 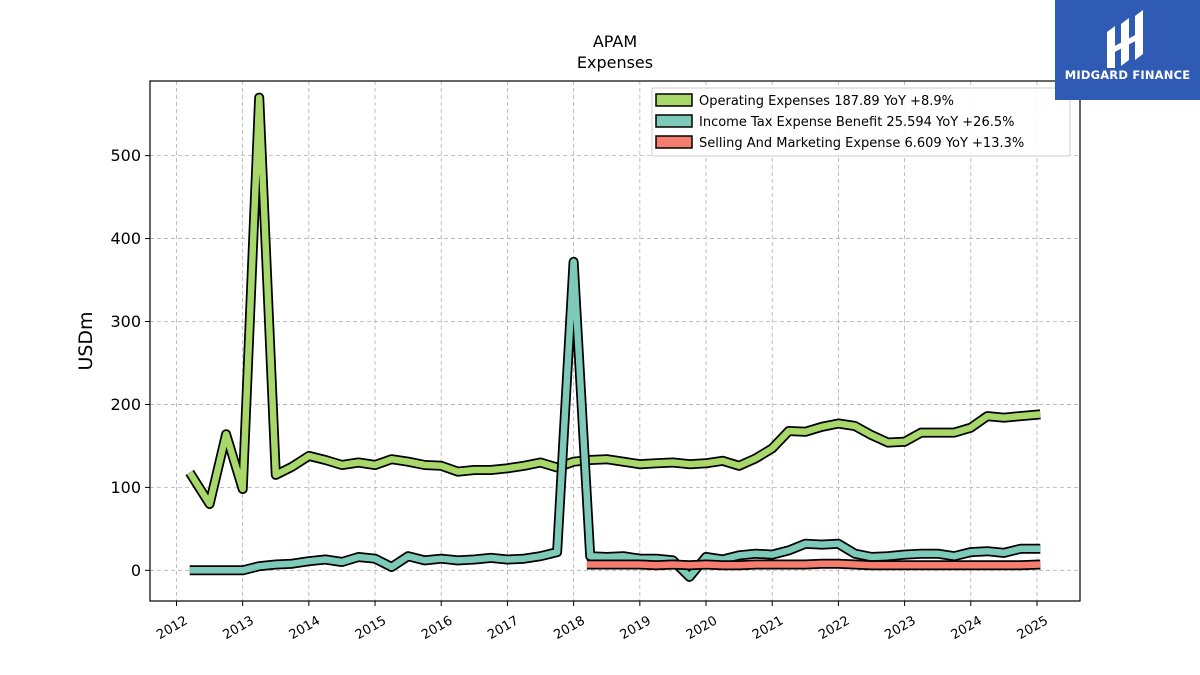 I want to click on chart-subtitle: Expenses, so click(x=615, y=62).